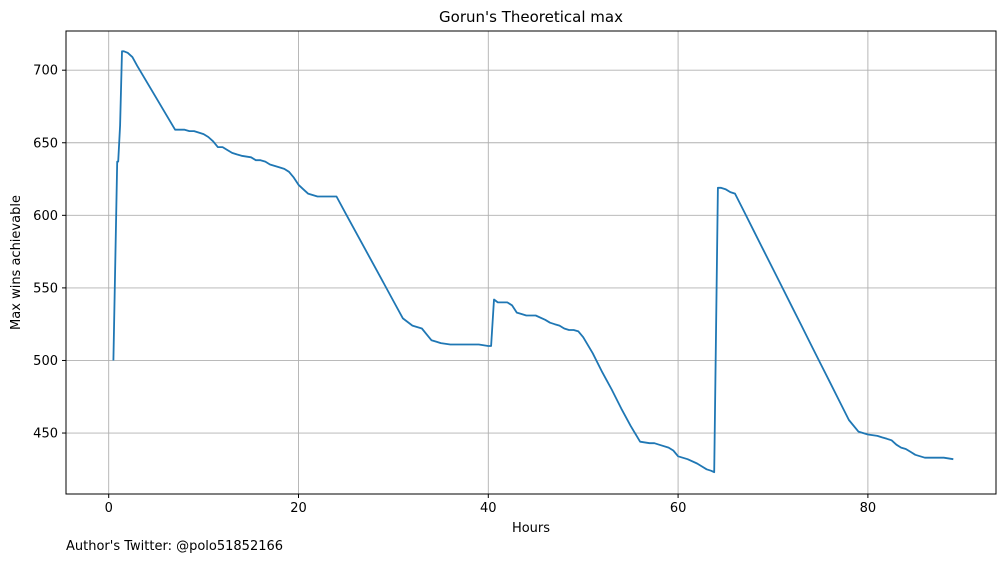  I want to click on y-tick-label: 550, so click(45, 288).